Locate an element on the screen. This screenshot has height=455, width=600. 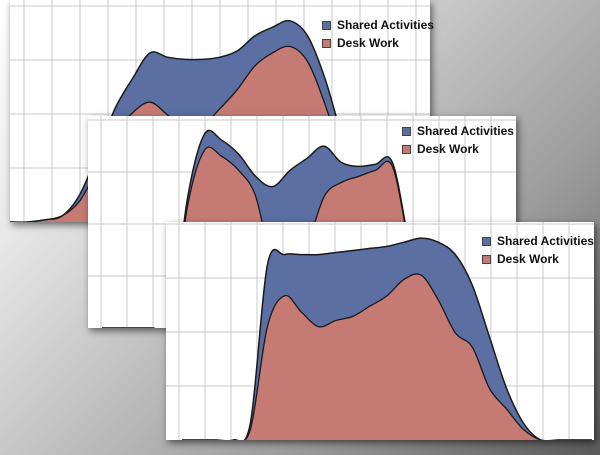
chart-3-legend: Shared Activities Desk Work is located at coordinates (538, 250).